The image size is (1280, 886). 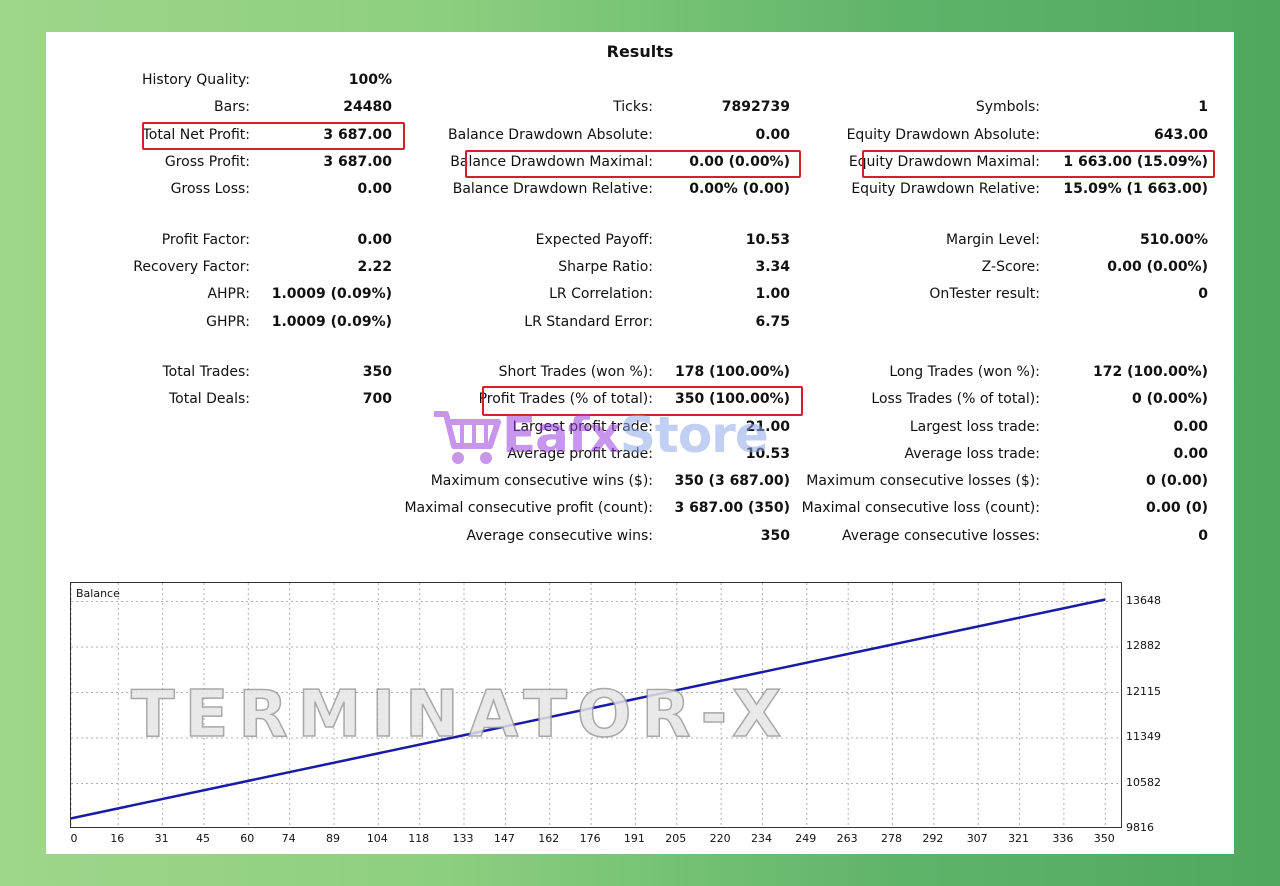 I want to click on col3-label-2: Equity Drawdown Maximal:, so click(x=944, y=162).